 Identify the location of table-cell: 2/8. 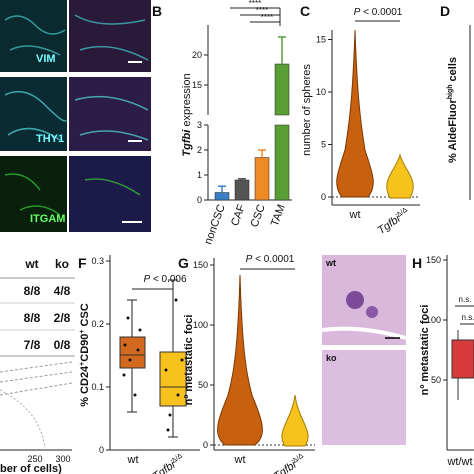
(62, 318).